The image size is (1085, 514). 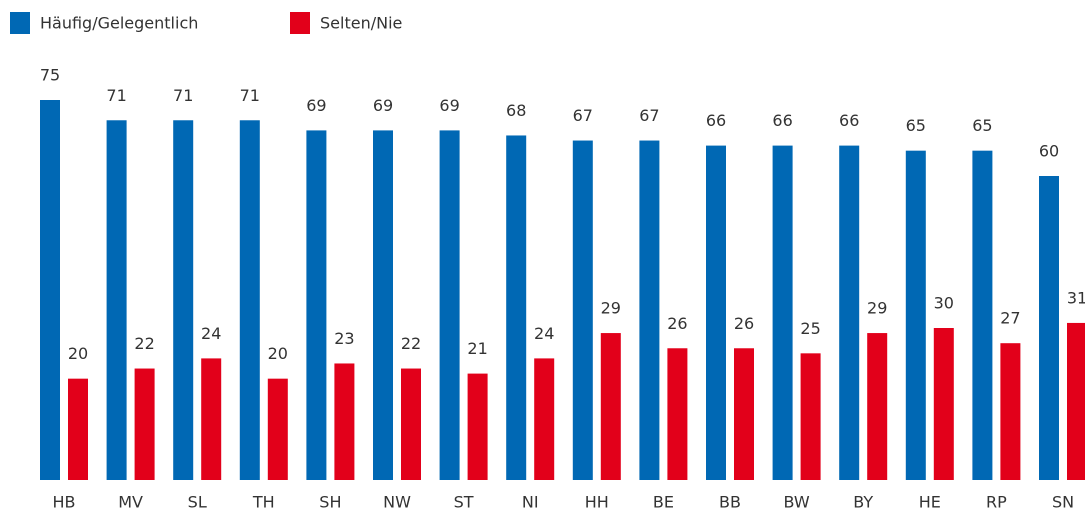 I want to click on data-label: 30, so click(x=944, y=303).